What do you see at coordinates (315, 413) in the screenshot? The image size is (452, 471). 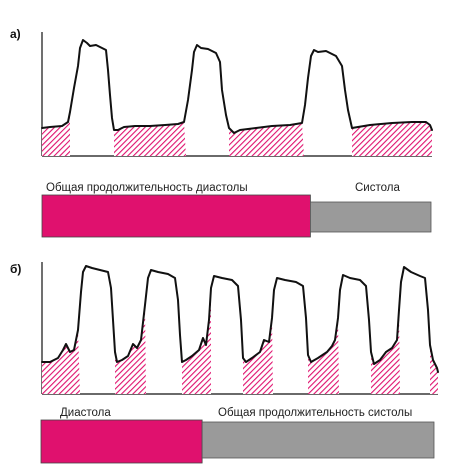 I see `panel-b-systole-label: Общая продолжительность систолы` at bounding box center [315, 413].